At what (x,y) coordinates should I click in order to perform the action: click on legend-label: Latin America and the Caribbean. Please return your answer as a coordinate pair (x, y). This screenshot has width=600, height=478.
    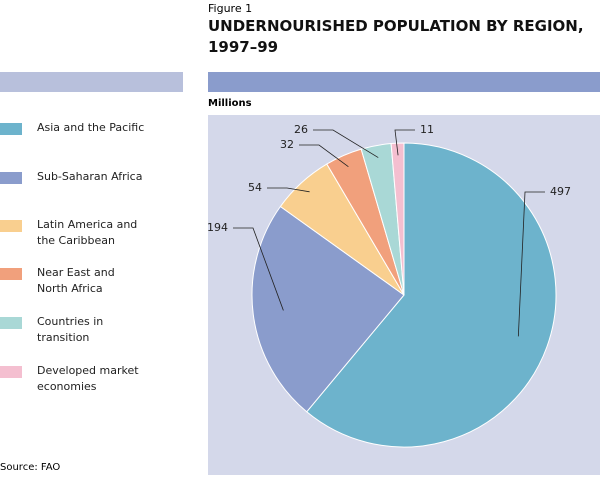
    Looking at the image, I should click on (87, 232).